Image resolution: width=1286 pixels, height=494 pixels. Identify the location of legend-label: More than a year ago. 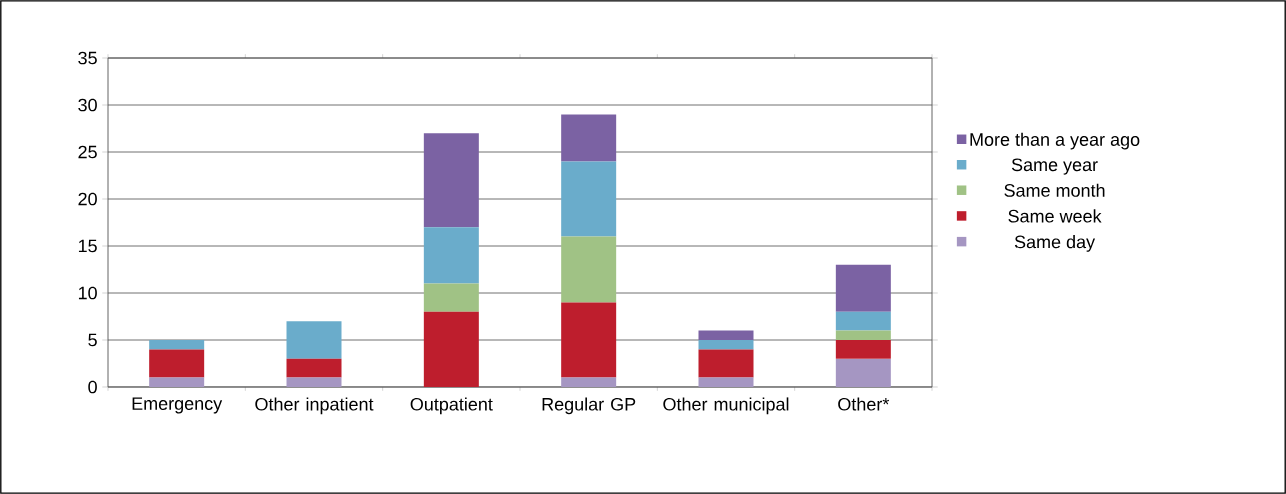
(1055, 141).